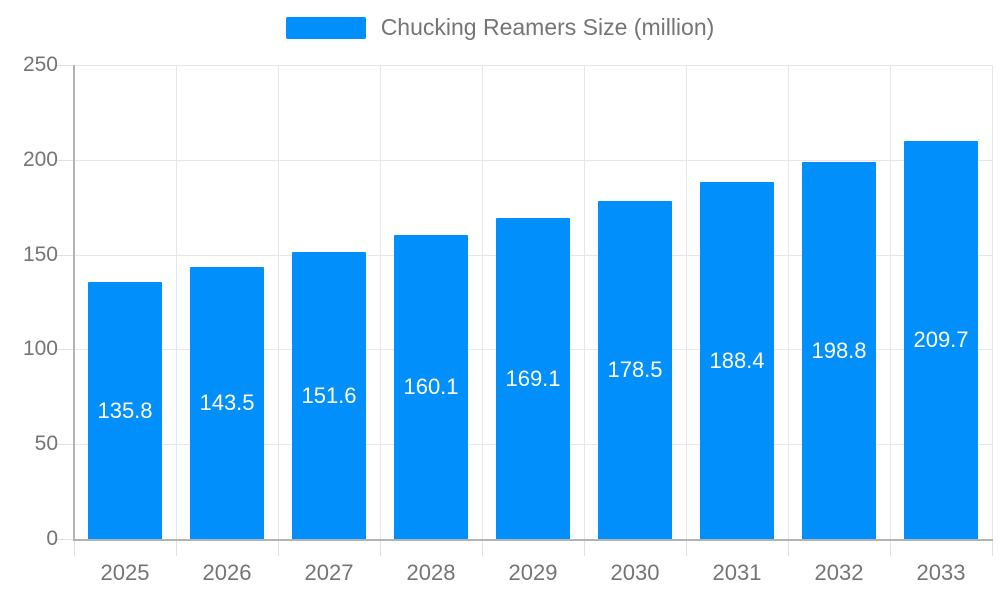  I want to click on x-axis-label: 2030, so click(635, 572).